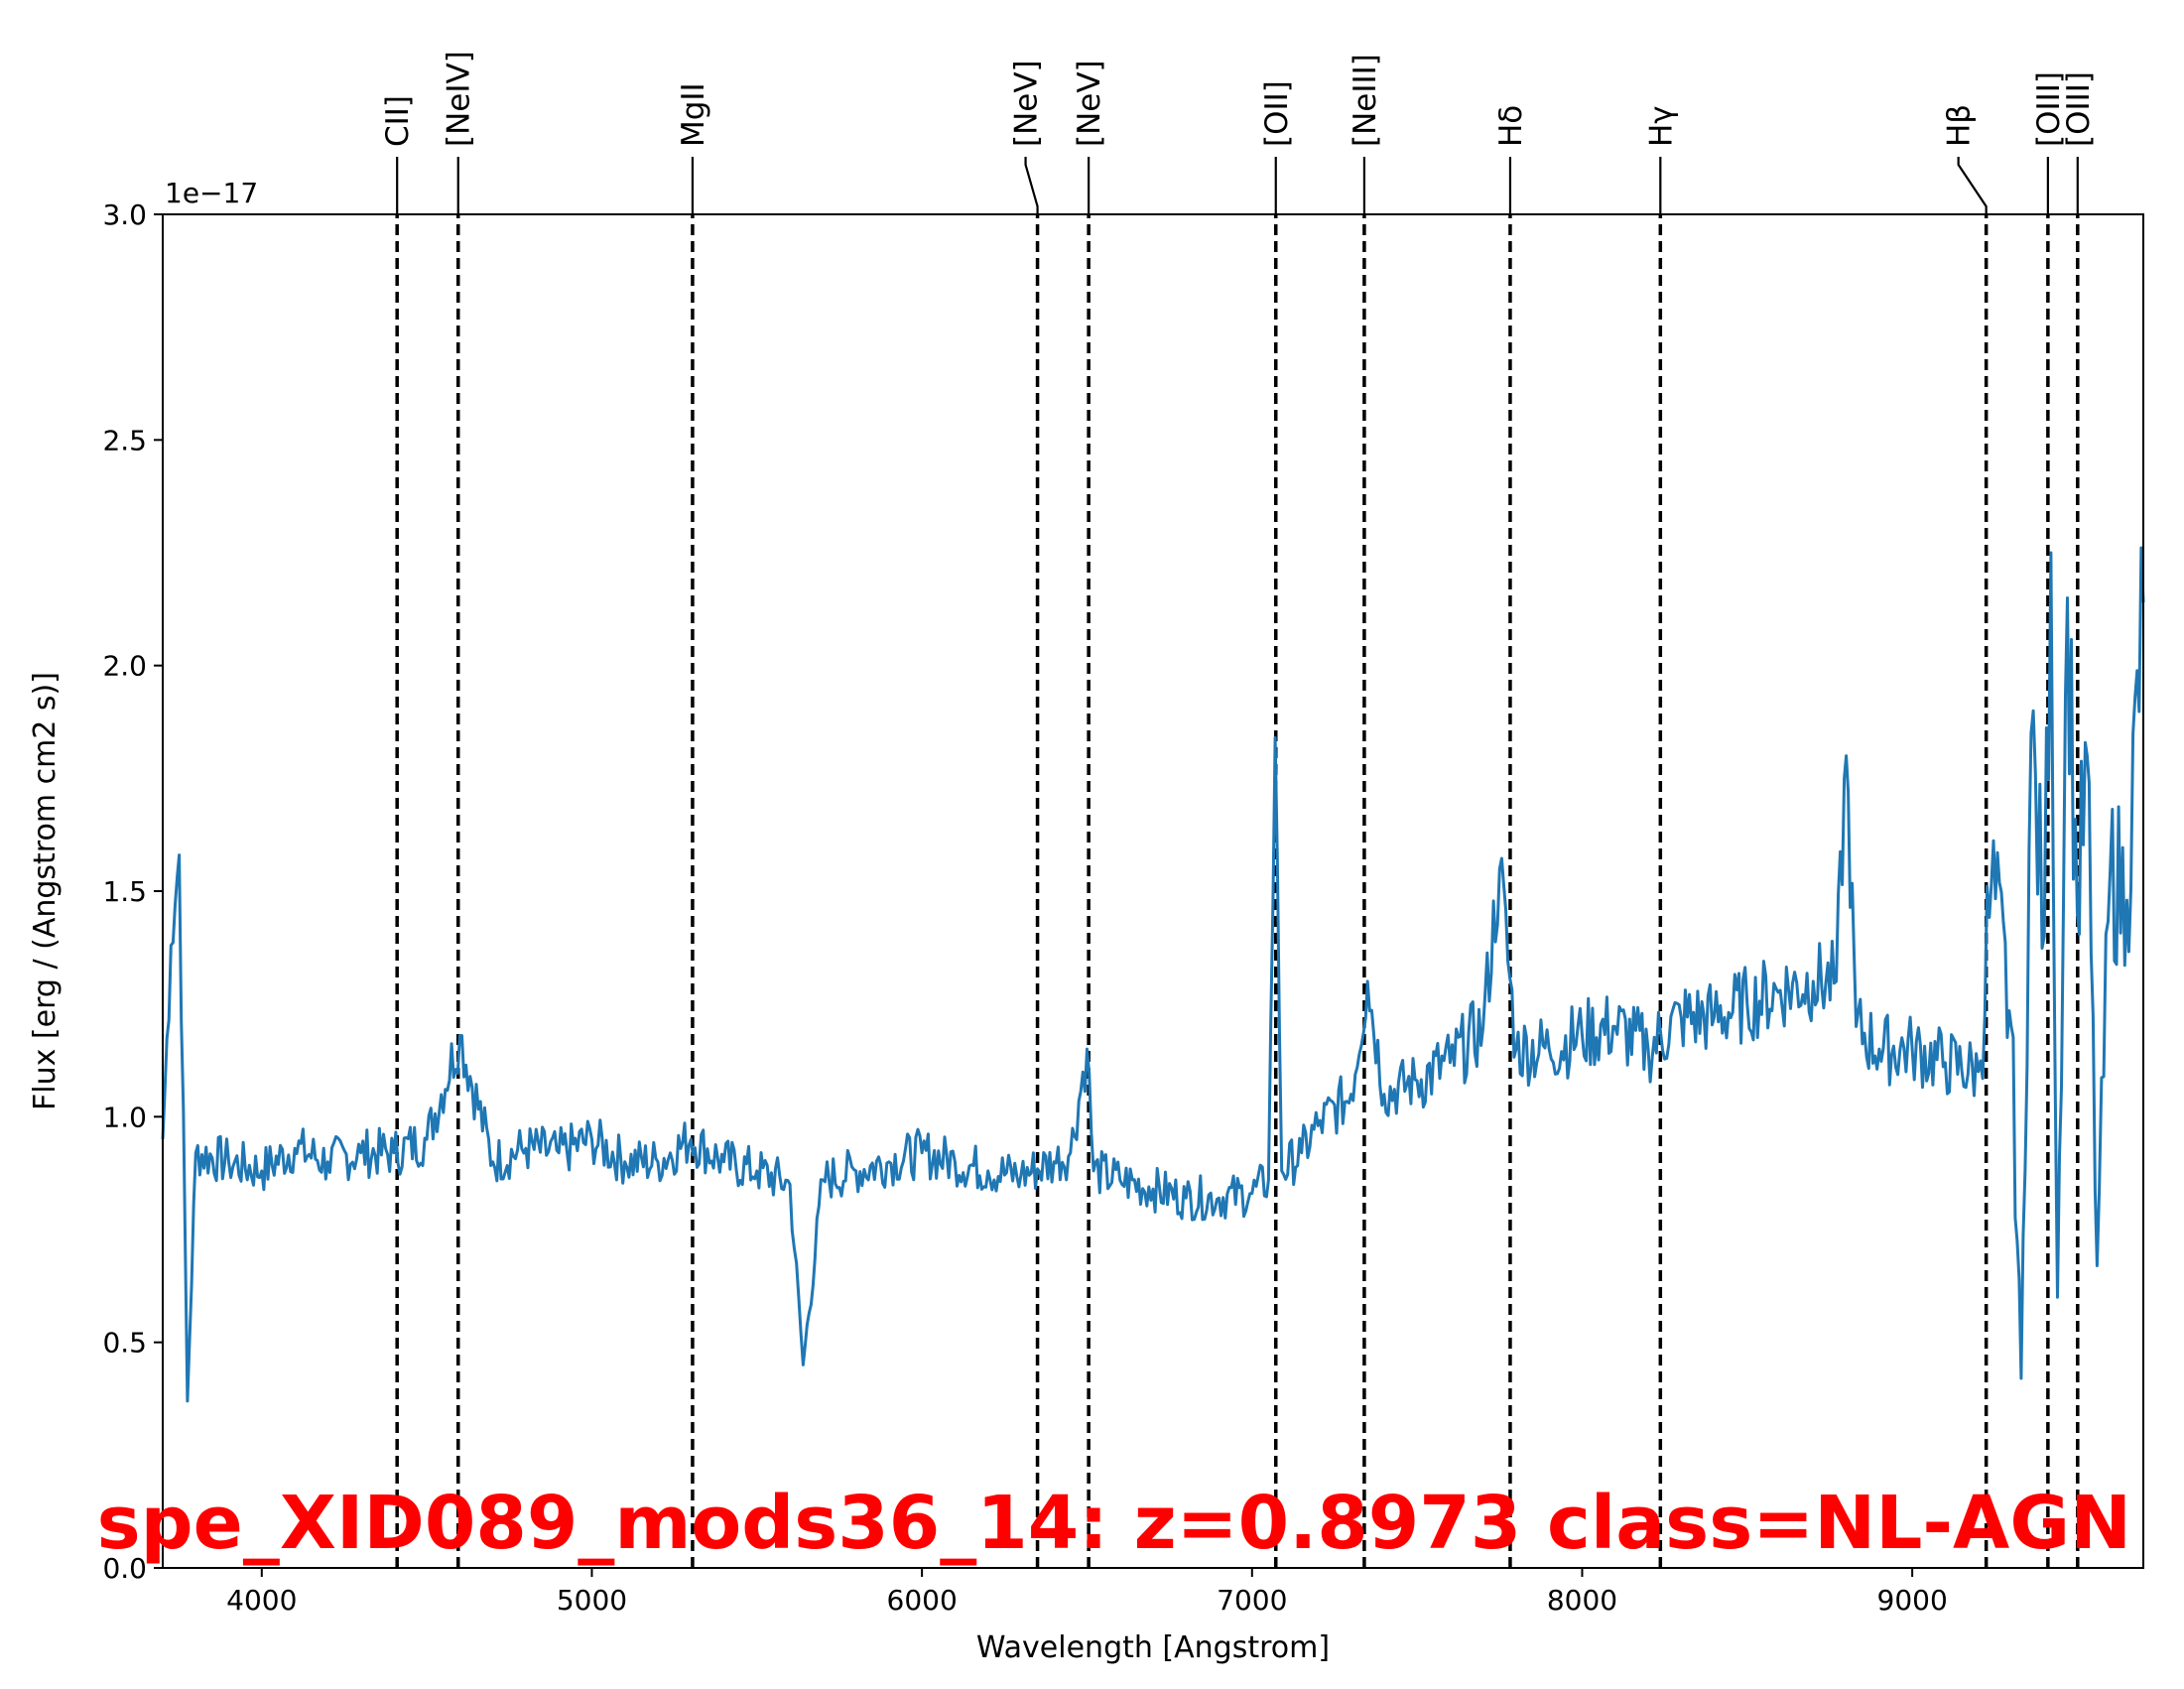  What do you see at coordinates (124, 214) in the screenshot?
I see `y-tick-label: 3.0` at bounding box center [124, 214].